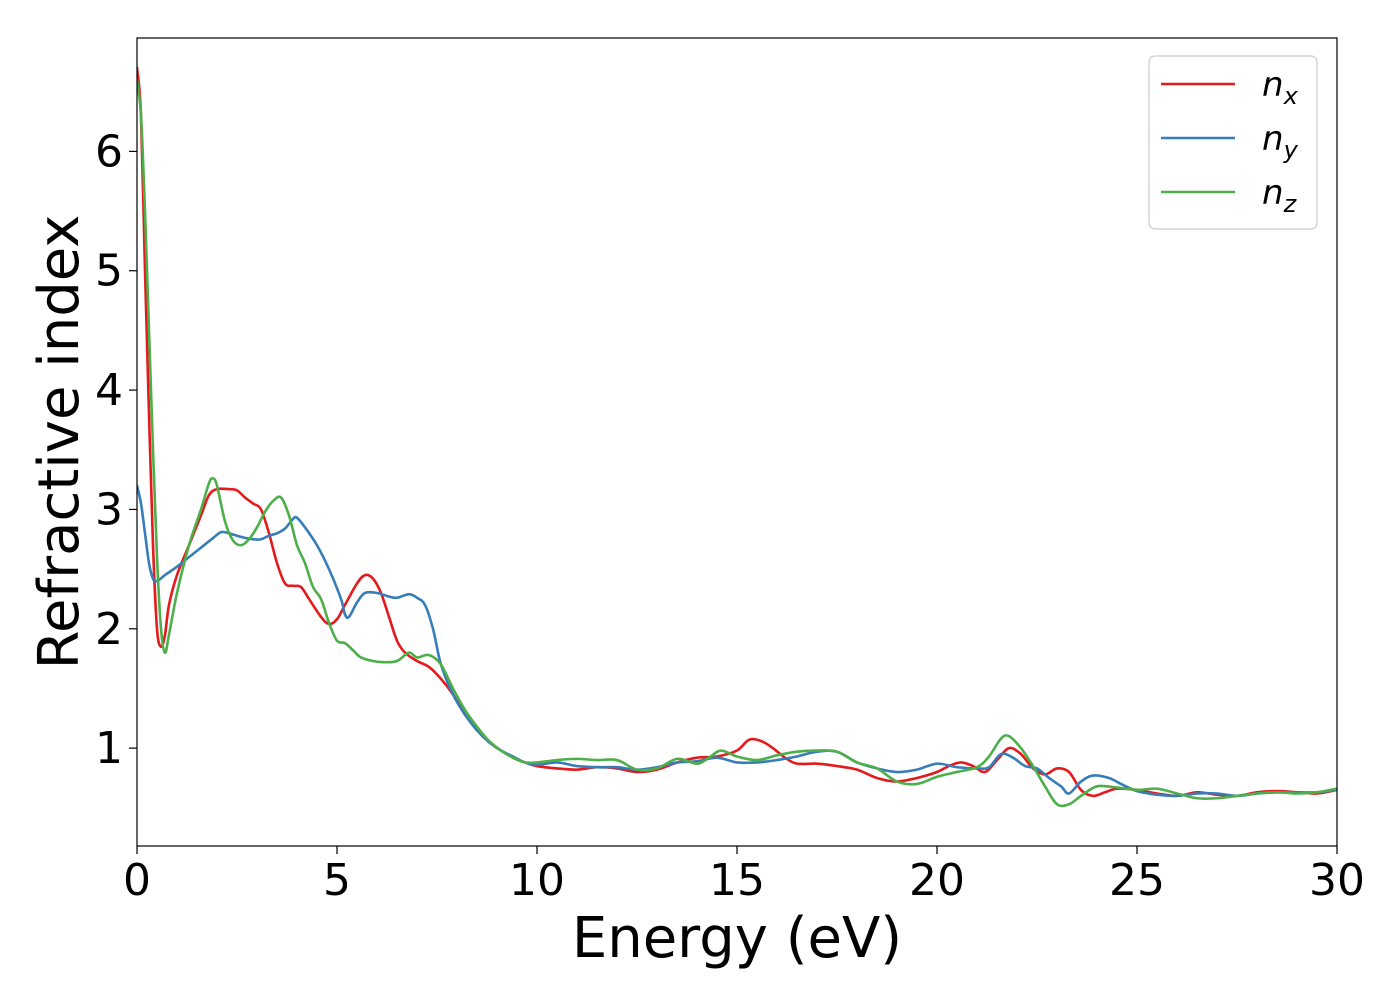 The height and width of the screenshot is (1000, 1400). I want to click on y-axis-ticks: 1 2 3 4 5 6, so click(116, 450).